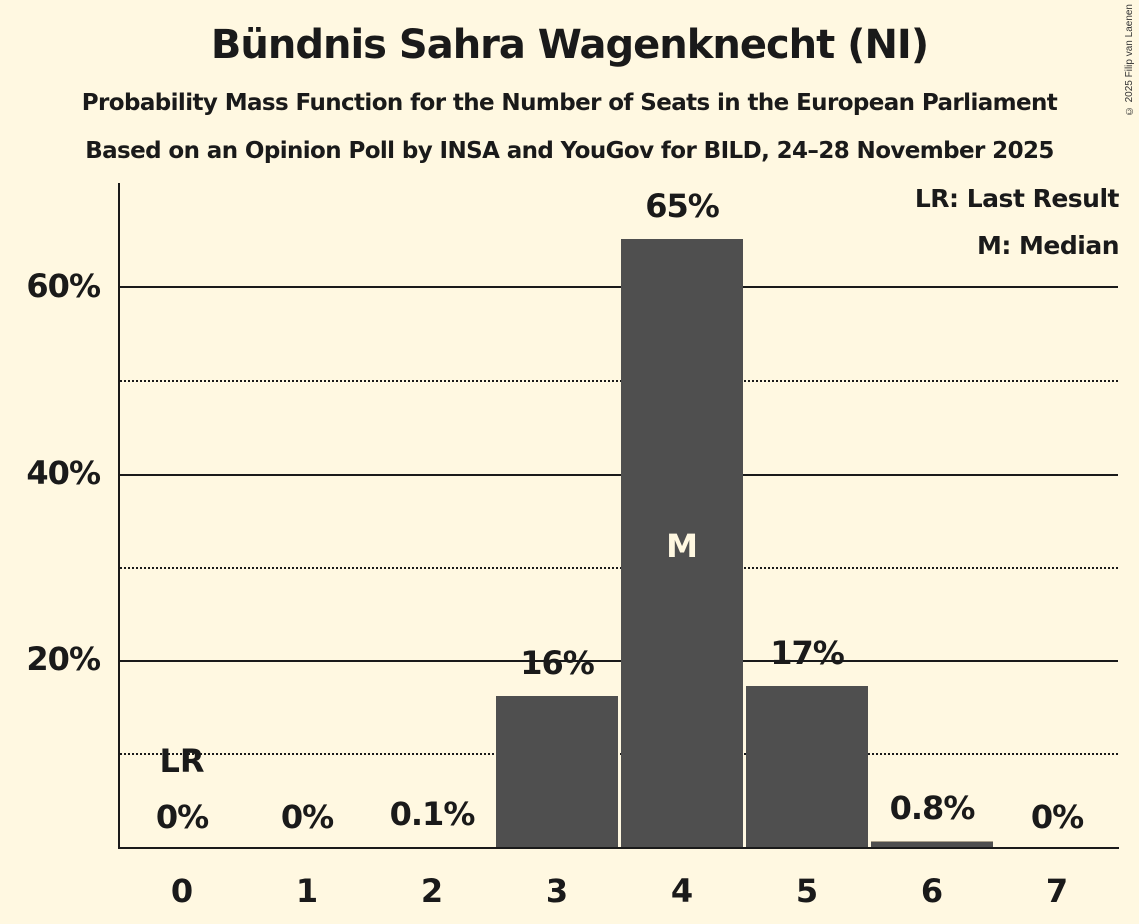 This screenshot has width=1139, height=924. What do you see at coordinates (807, 653) in the screenshot?
I see `value-label-5: 17%` at bounding box center [807, 653].